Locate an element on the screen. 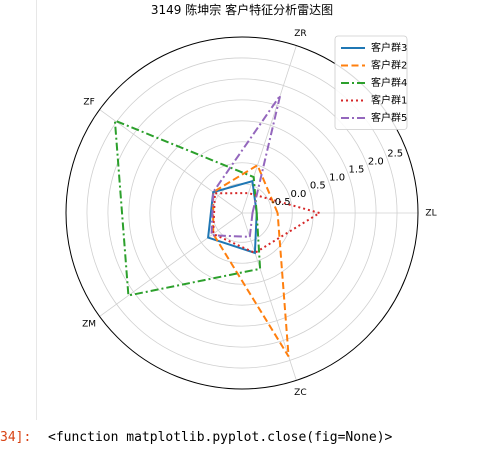  radial-tick-label: 1.5 is located at coordinates (357, 170).